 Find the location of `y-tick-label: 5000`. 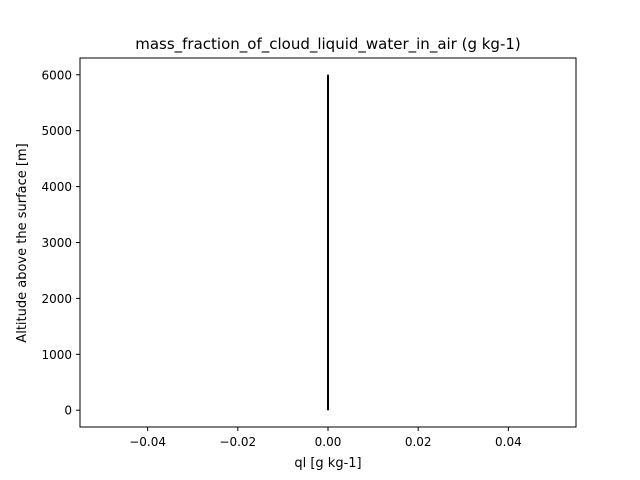

y-tick-label: 5000 is located at coordinates (56, 131).